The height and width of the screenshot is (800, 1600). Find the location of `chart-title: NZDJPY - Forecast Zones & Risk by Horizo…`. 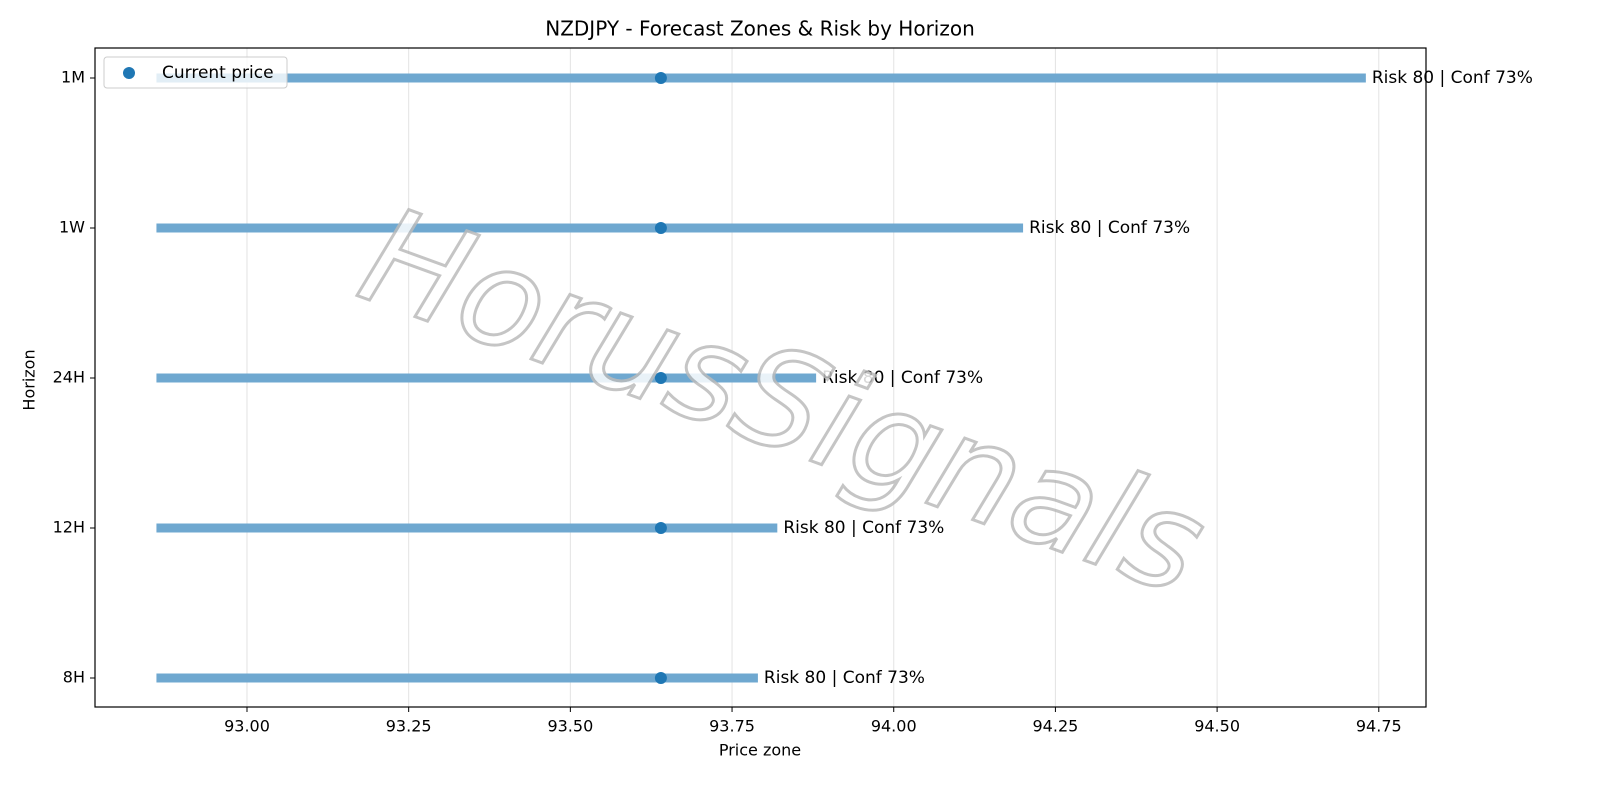

chart-title: NZDJPY - Forecast Zones & Risk by Horizo… is located at coordinates (760, 29).